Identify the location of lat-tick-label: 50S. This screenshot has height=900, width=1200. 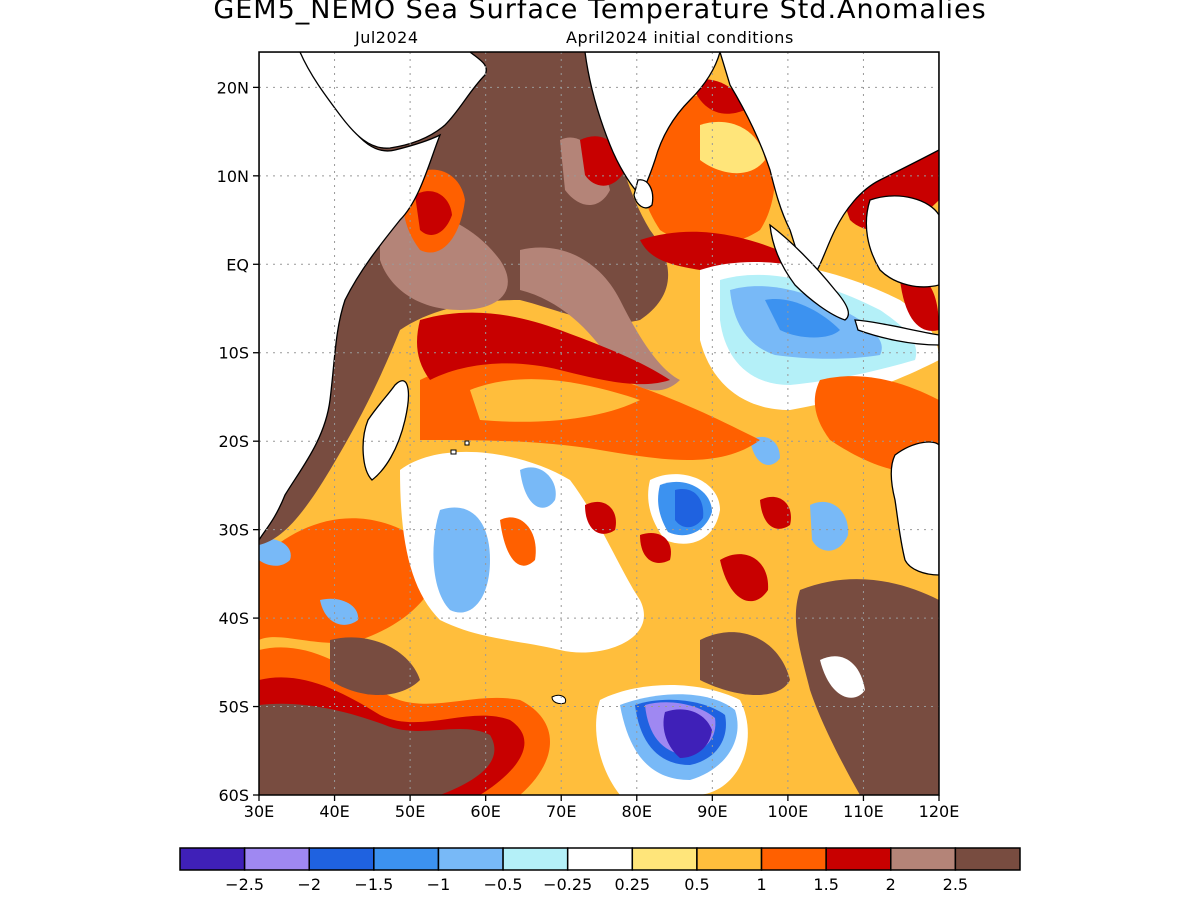
(233, 707).